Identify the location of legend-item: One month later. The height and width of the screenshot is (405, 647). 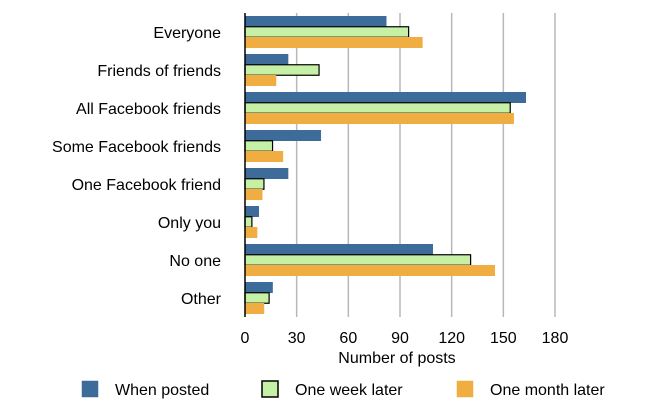
(530, 389).